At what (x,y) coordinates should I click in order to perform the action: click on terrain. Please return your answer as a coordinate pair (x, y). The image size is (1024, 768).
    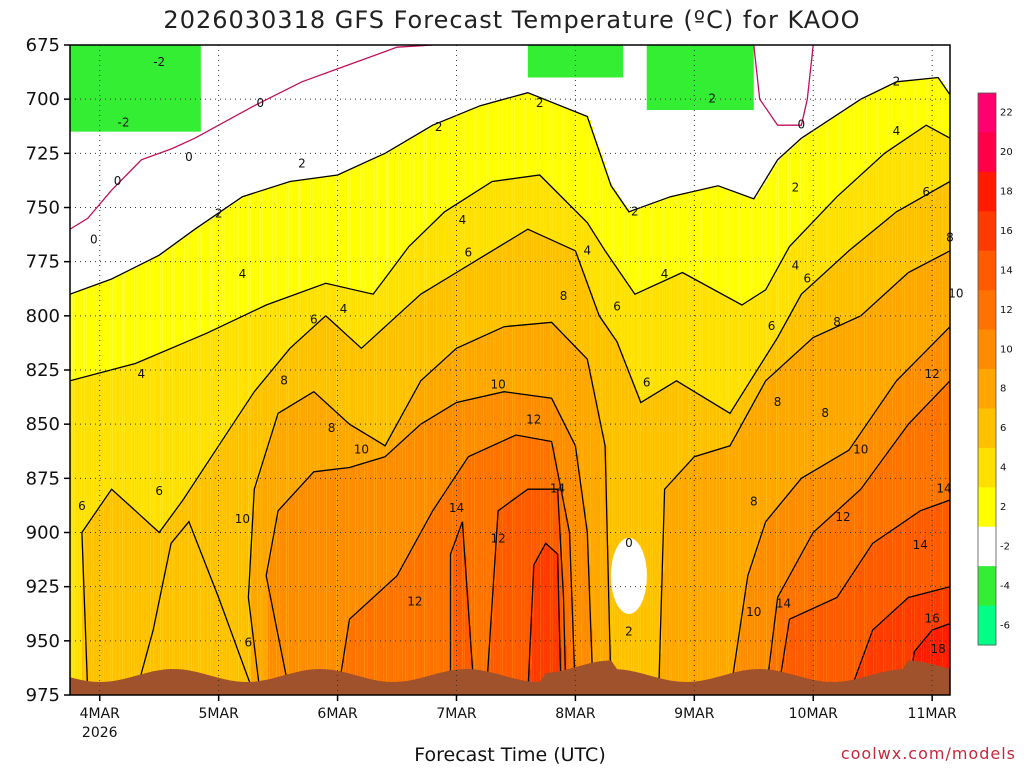
    Looking at the image, I should click on (510, 677).